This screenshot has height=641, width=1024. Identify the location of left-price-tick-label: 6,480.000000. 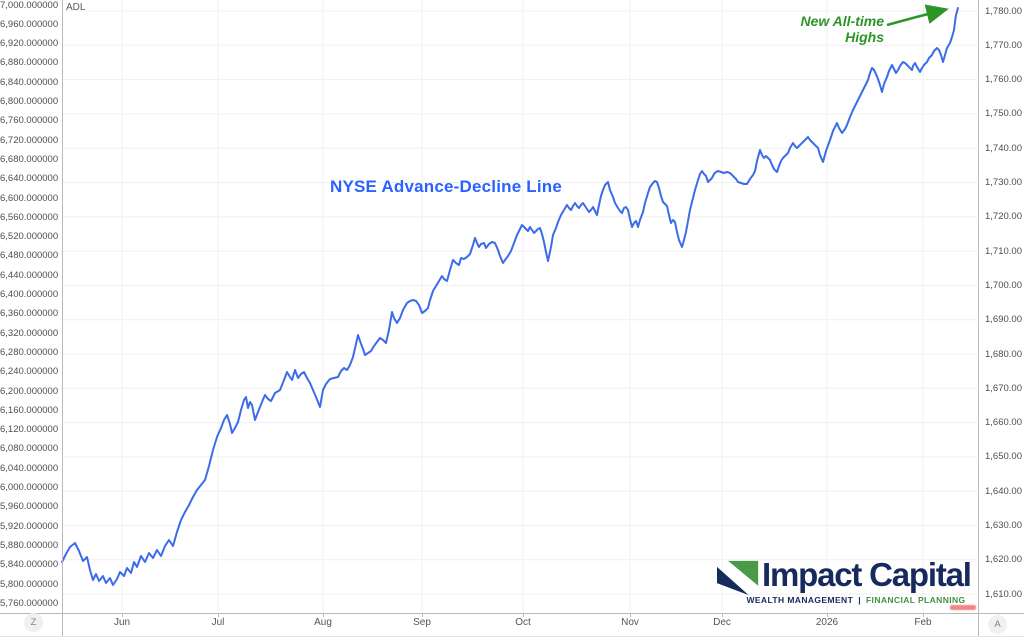
(29, 256).